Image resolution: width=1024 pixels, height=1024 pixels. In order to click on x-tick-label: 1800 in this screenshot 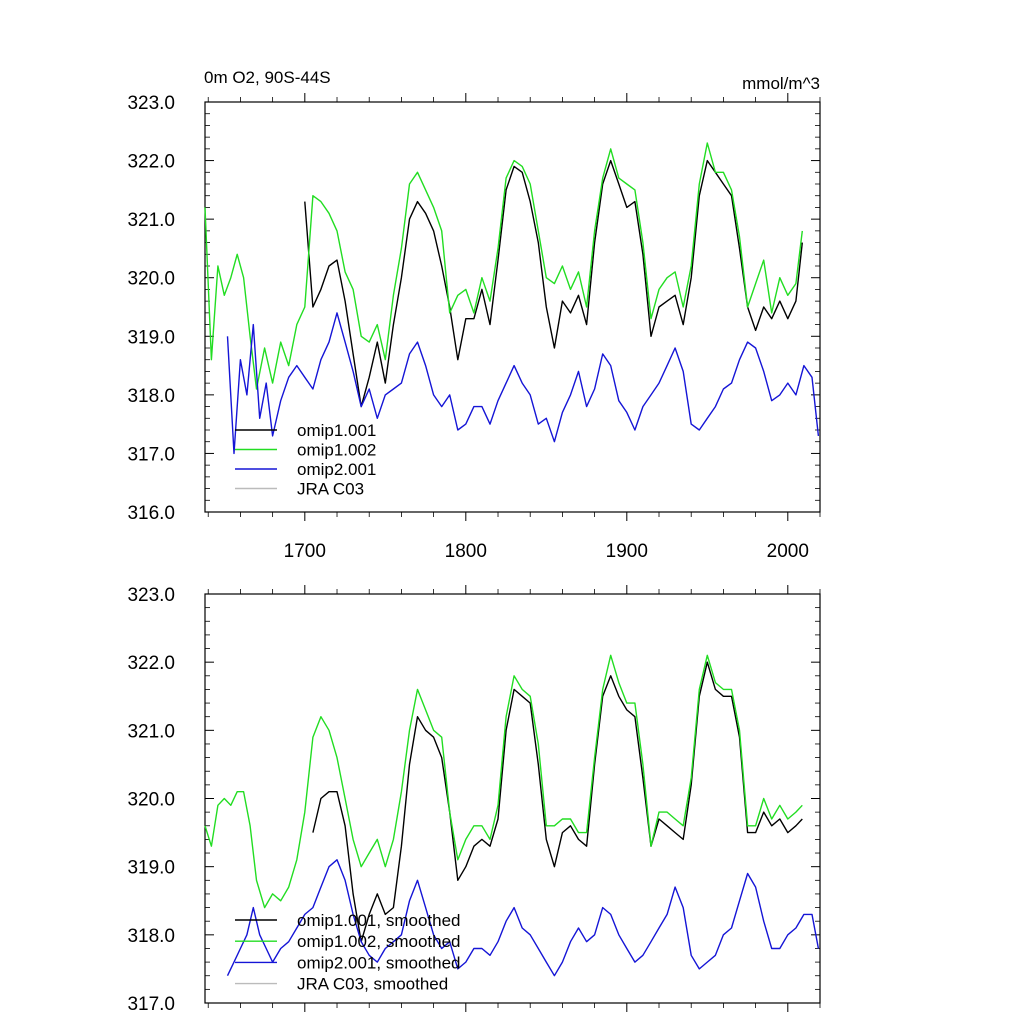, I will do `click(466, 551)`.